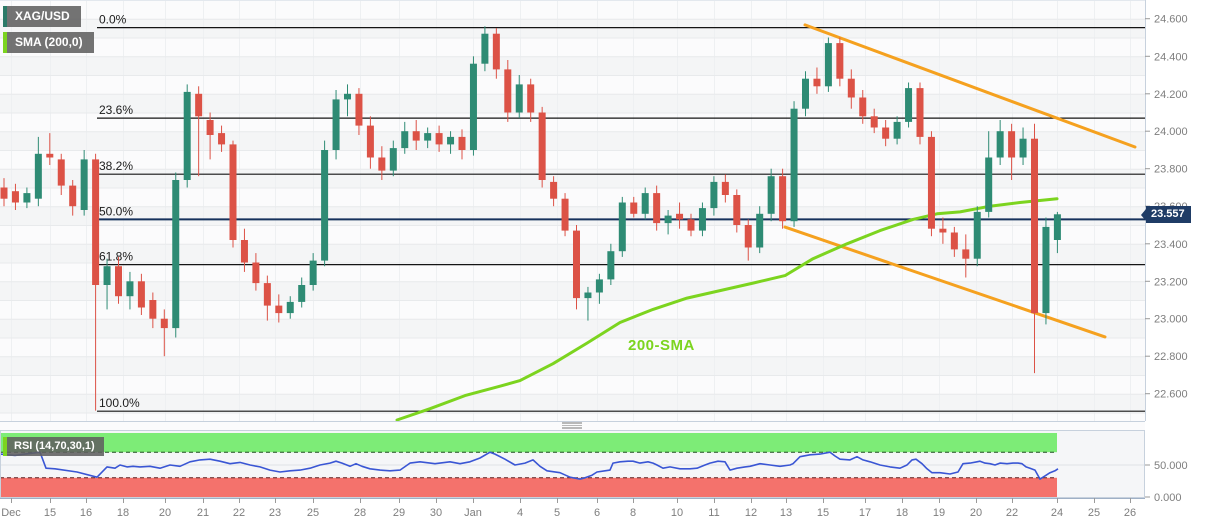  What do you see at coordinates (661, 345) in the screenshot?
I see `sma-callout-label: 200-SMA` at bounding box center [661, 345].